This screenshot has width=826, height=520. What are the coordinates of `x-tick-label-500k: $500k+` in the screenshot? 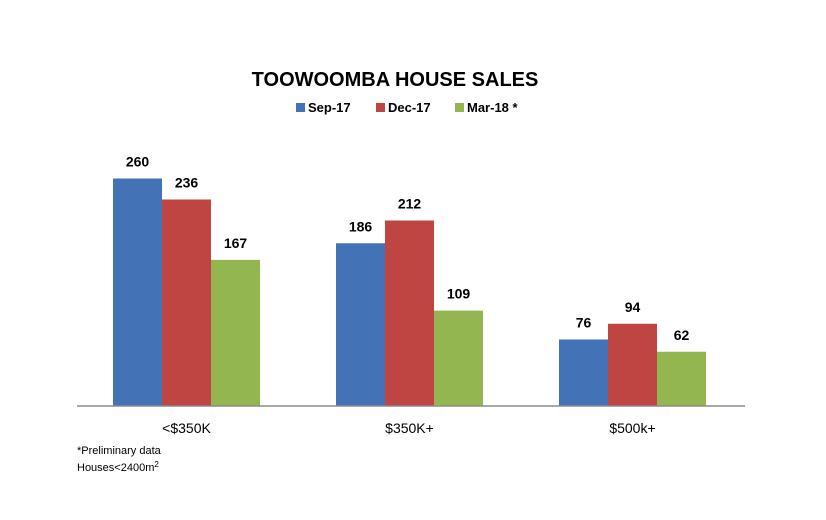 It's located at (632, 428).